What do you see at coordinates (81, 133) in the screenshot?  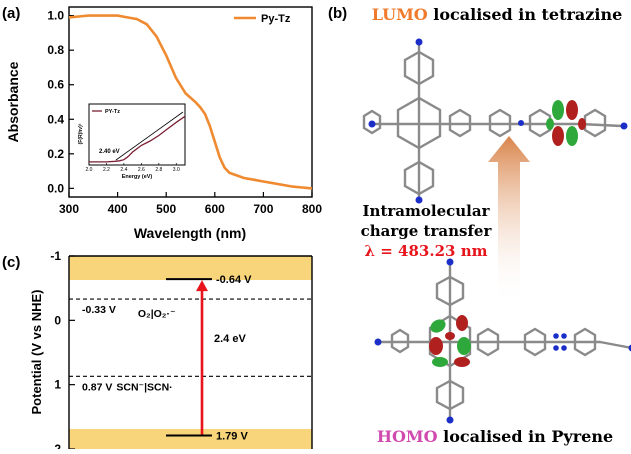 I see `inset-y-axis-title: (F(R)hν)²` at bounding box center [81, 133].